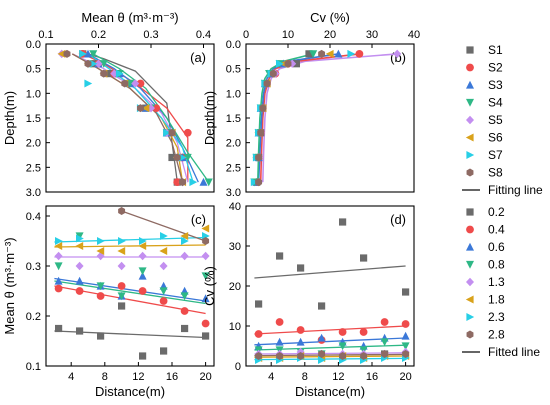  I want to click on legend: 0.2 0.4 0.6 0.8 1.3 1.8 2.3 2.8 Fitted line, so click(501, 282).